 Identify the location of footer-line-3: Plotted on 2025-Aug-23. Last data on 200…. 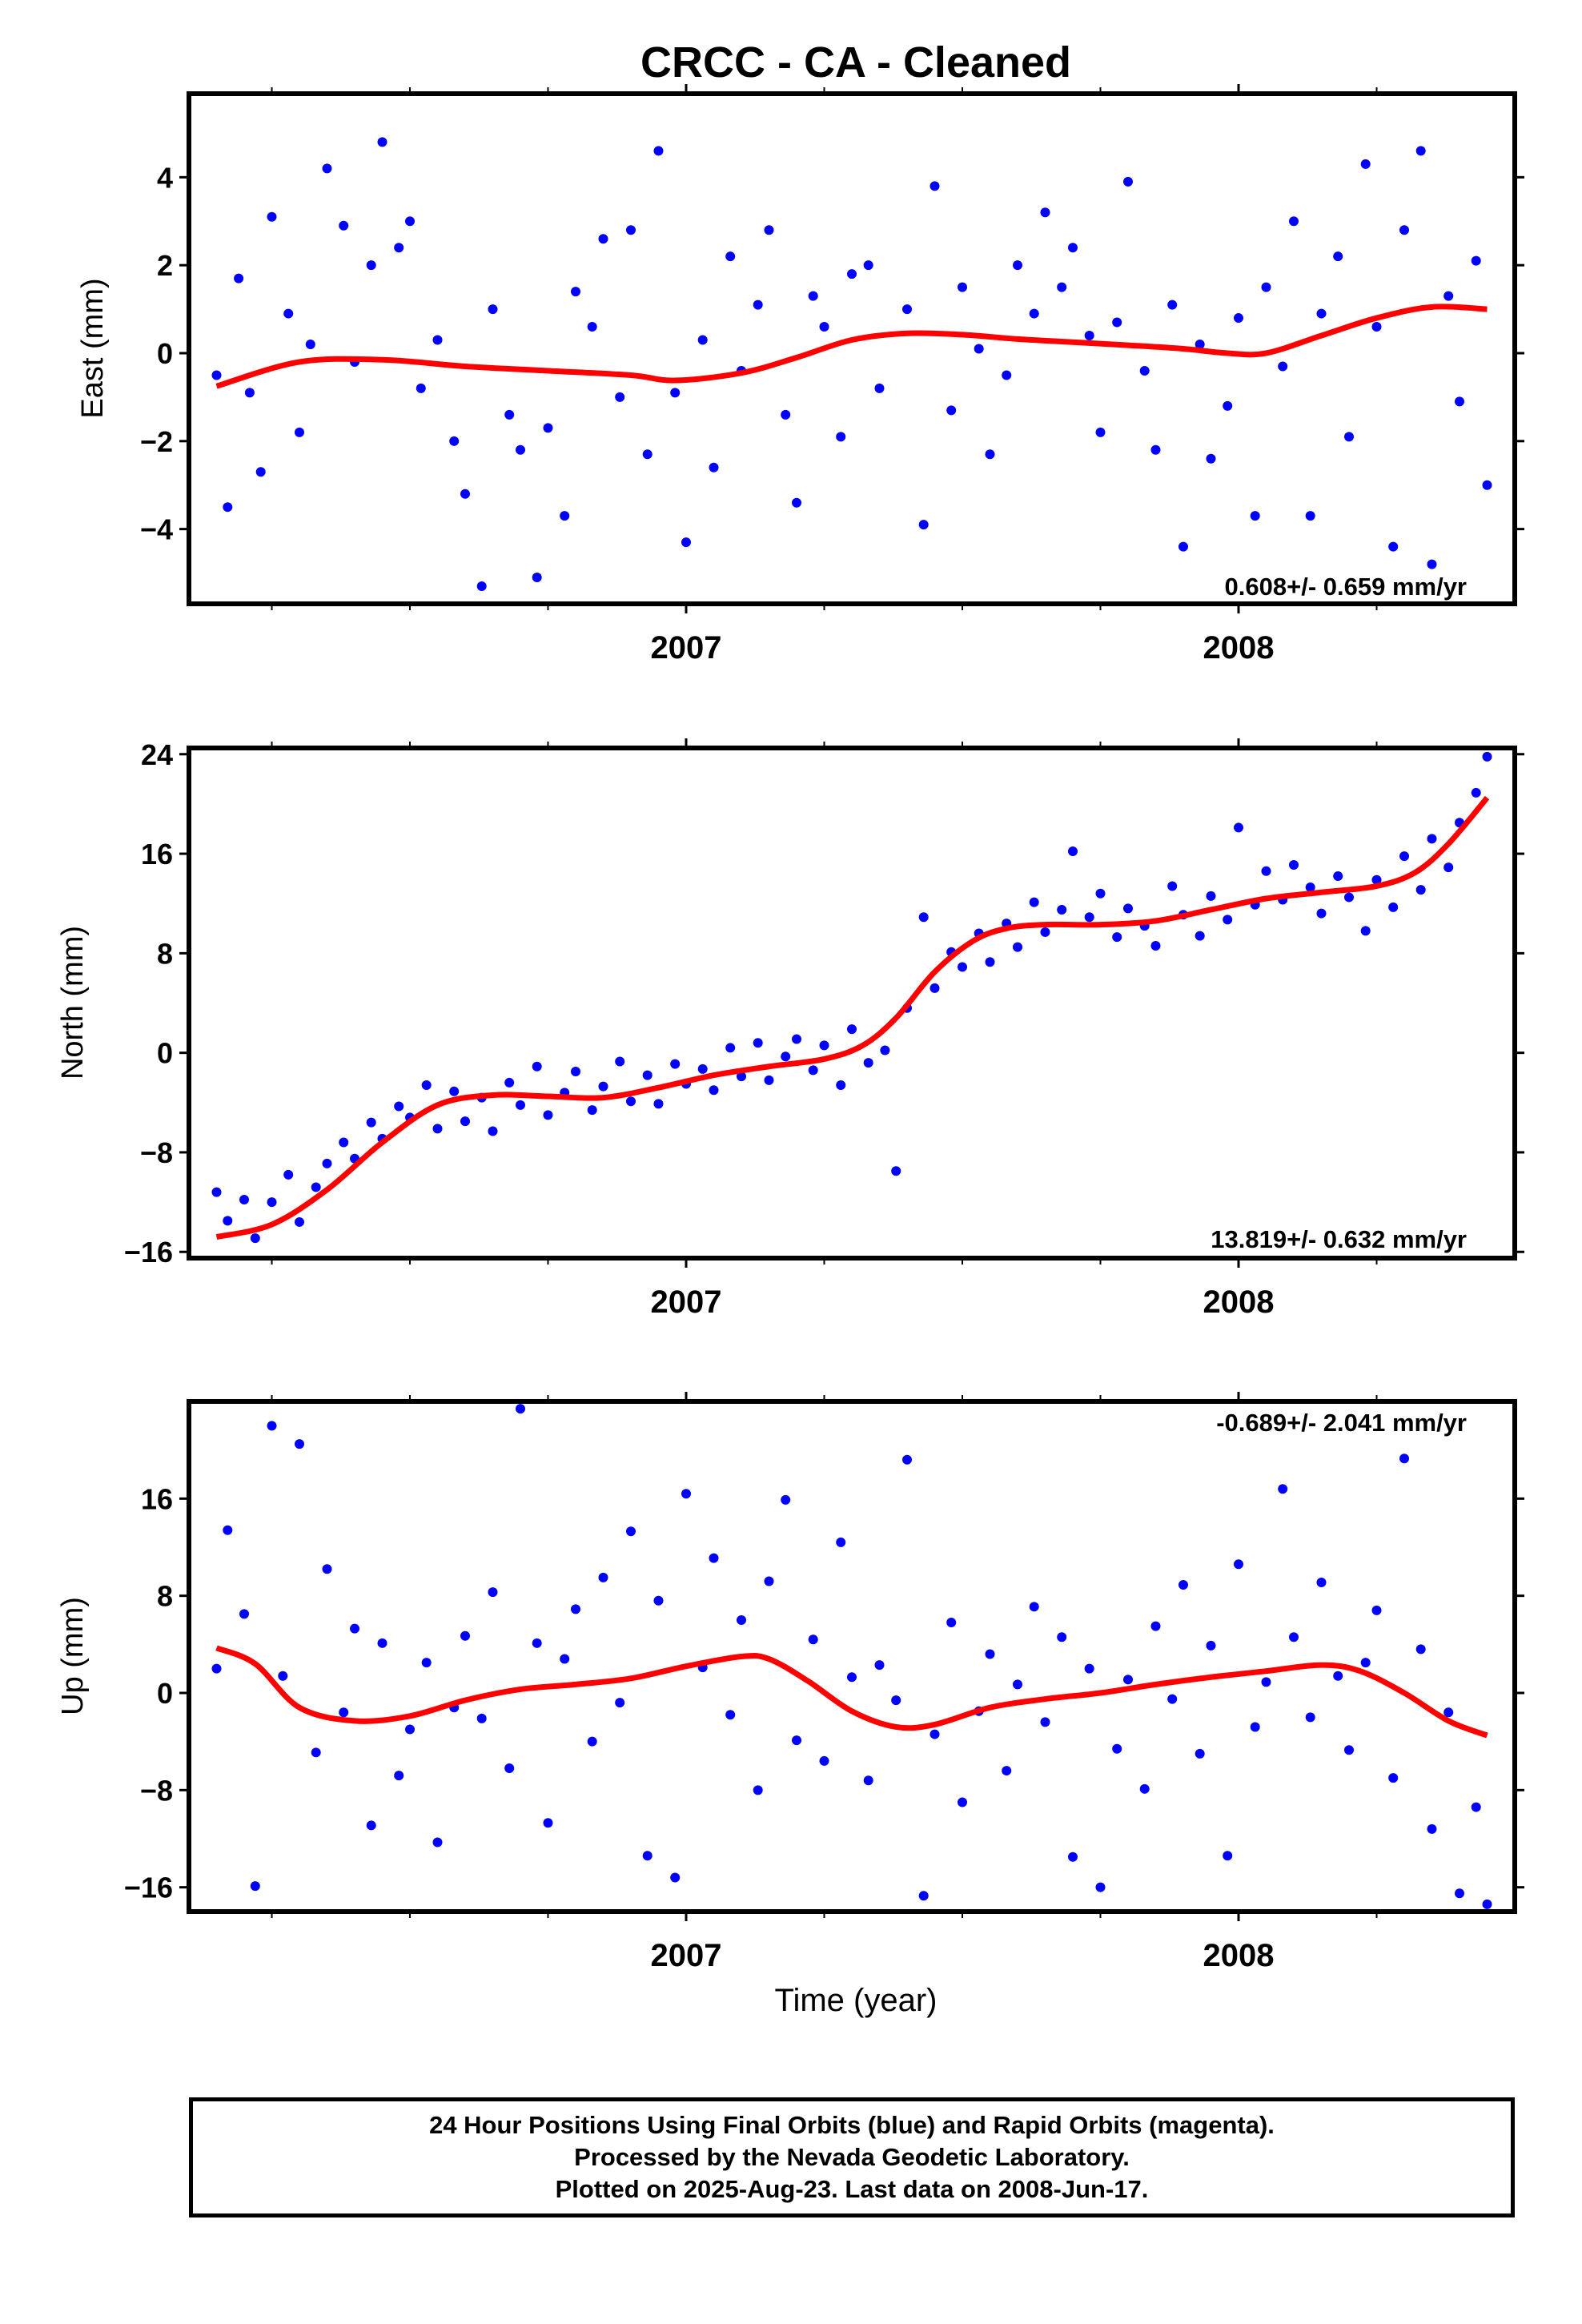
(852, 2189).